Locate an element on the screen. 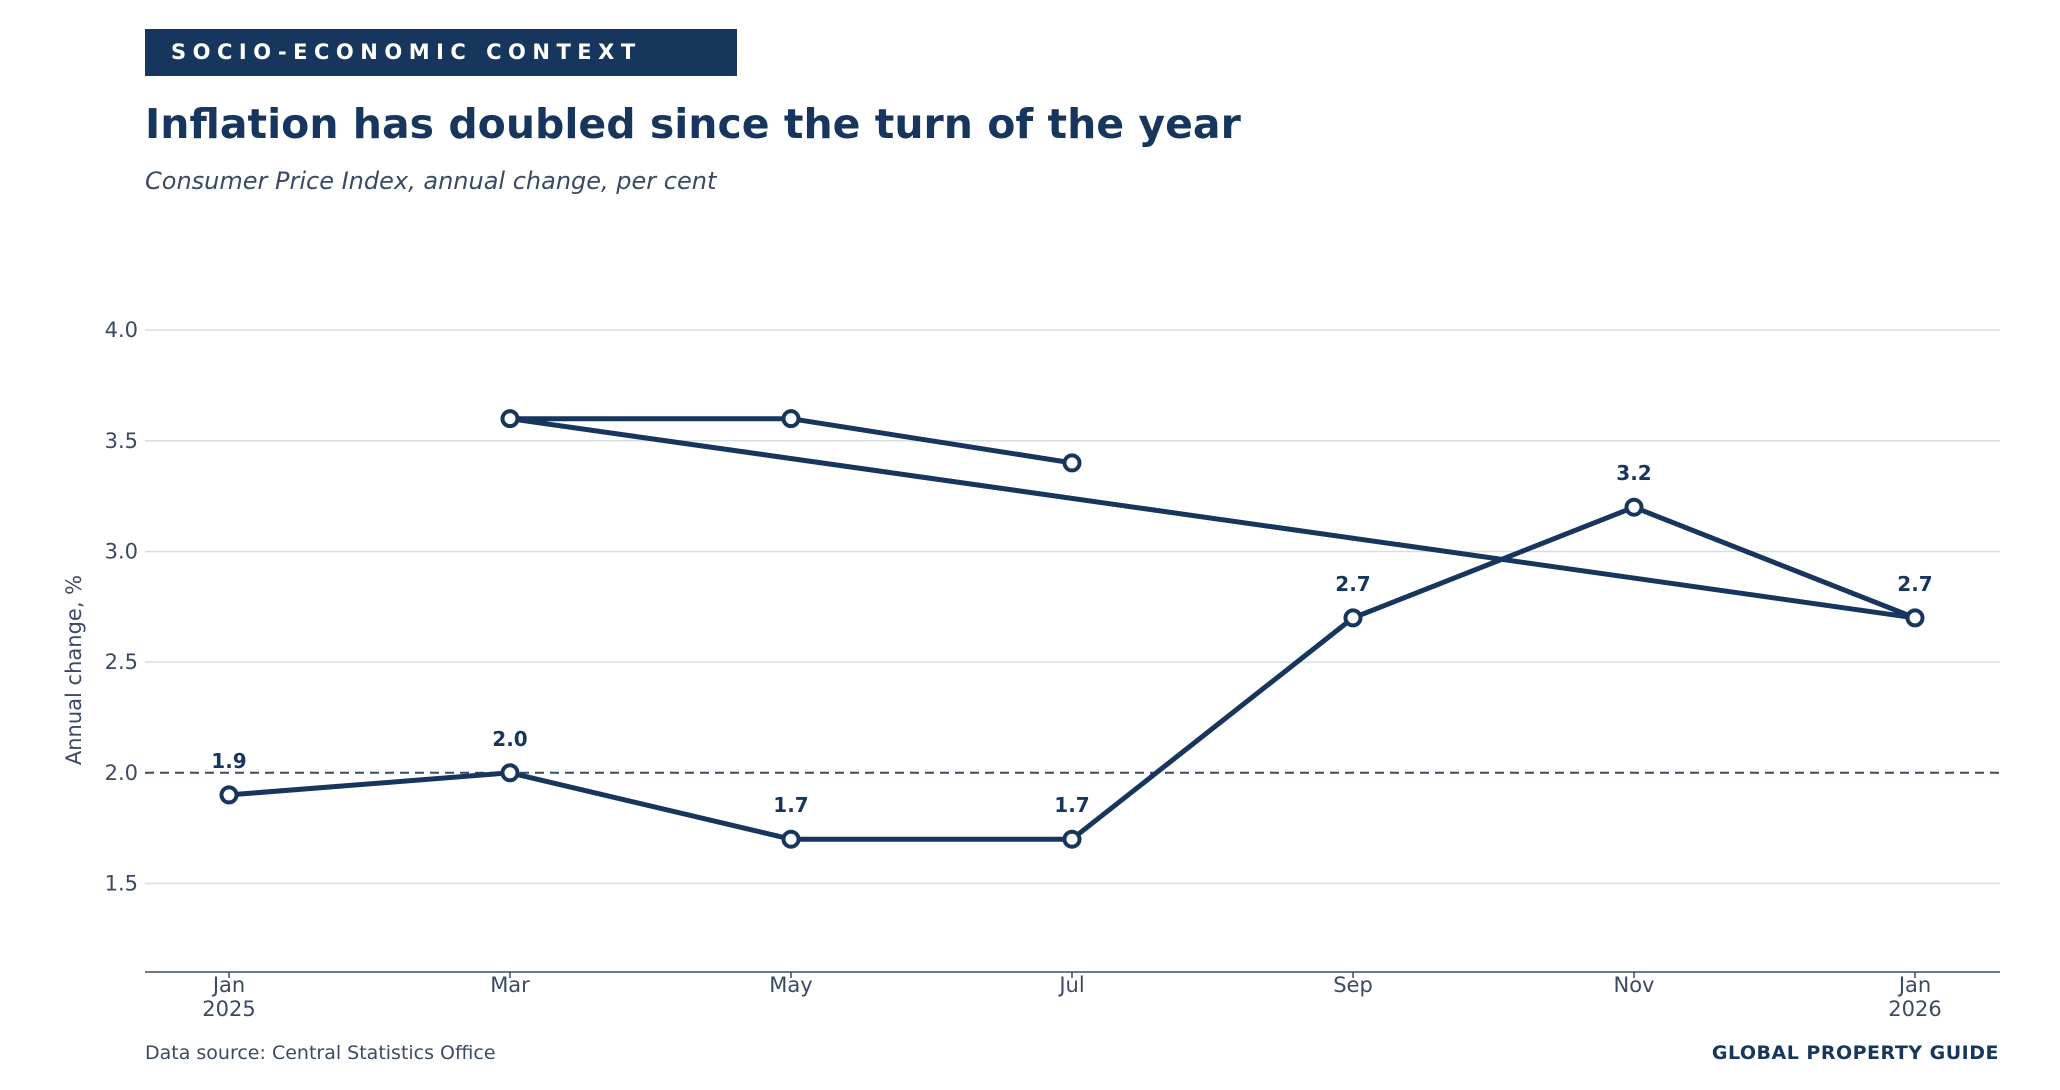 The height and width of the screenshot is (1090, 2060). y-tick-label: 1.5 is located at coordinates (121, 883).